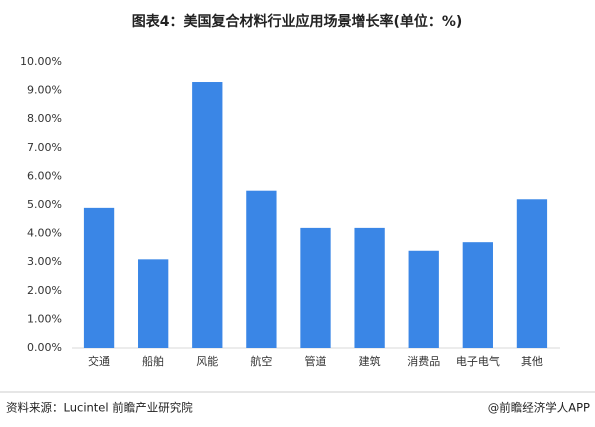 This screenshot has height=427, width=595. What do you see at coordinates (99, 408) in the screenshot?
I see `source-note: 资料来源：Lucintel 前瞻产业研究院` at bounding box center [99, 408].